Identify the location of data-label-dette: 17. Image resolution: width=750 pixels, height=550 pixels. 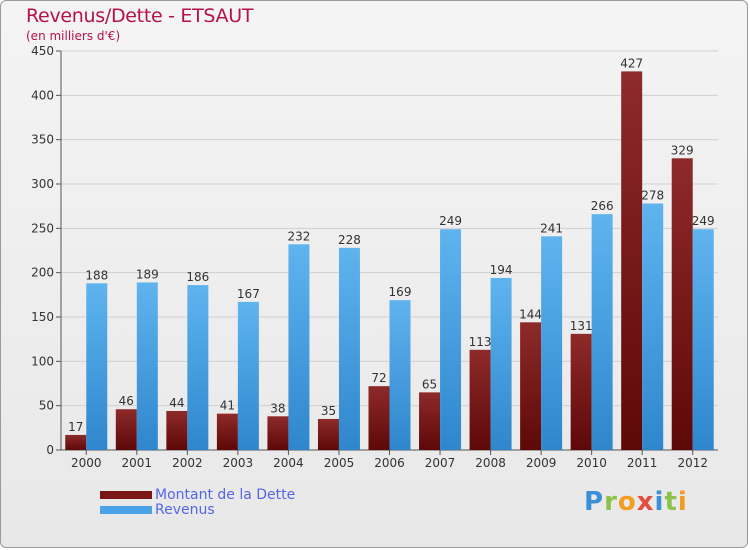
(75, 427).